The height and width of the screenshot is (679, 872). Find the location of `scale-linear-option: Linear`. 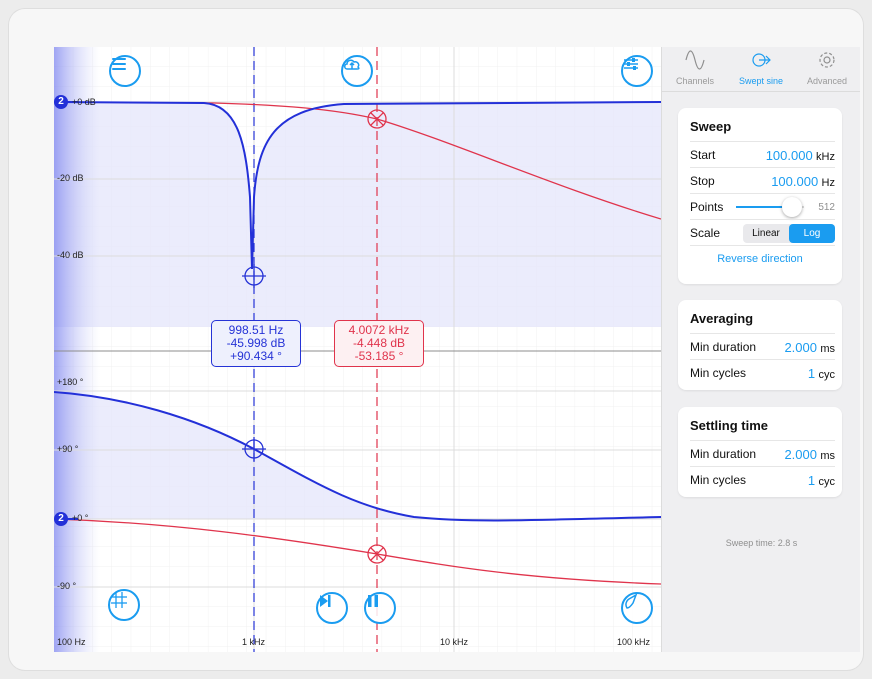

scale-linear-option: Linear is located at coordinates (766, 233).